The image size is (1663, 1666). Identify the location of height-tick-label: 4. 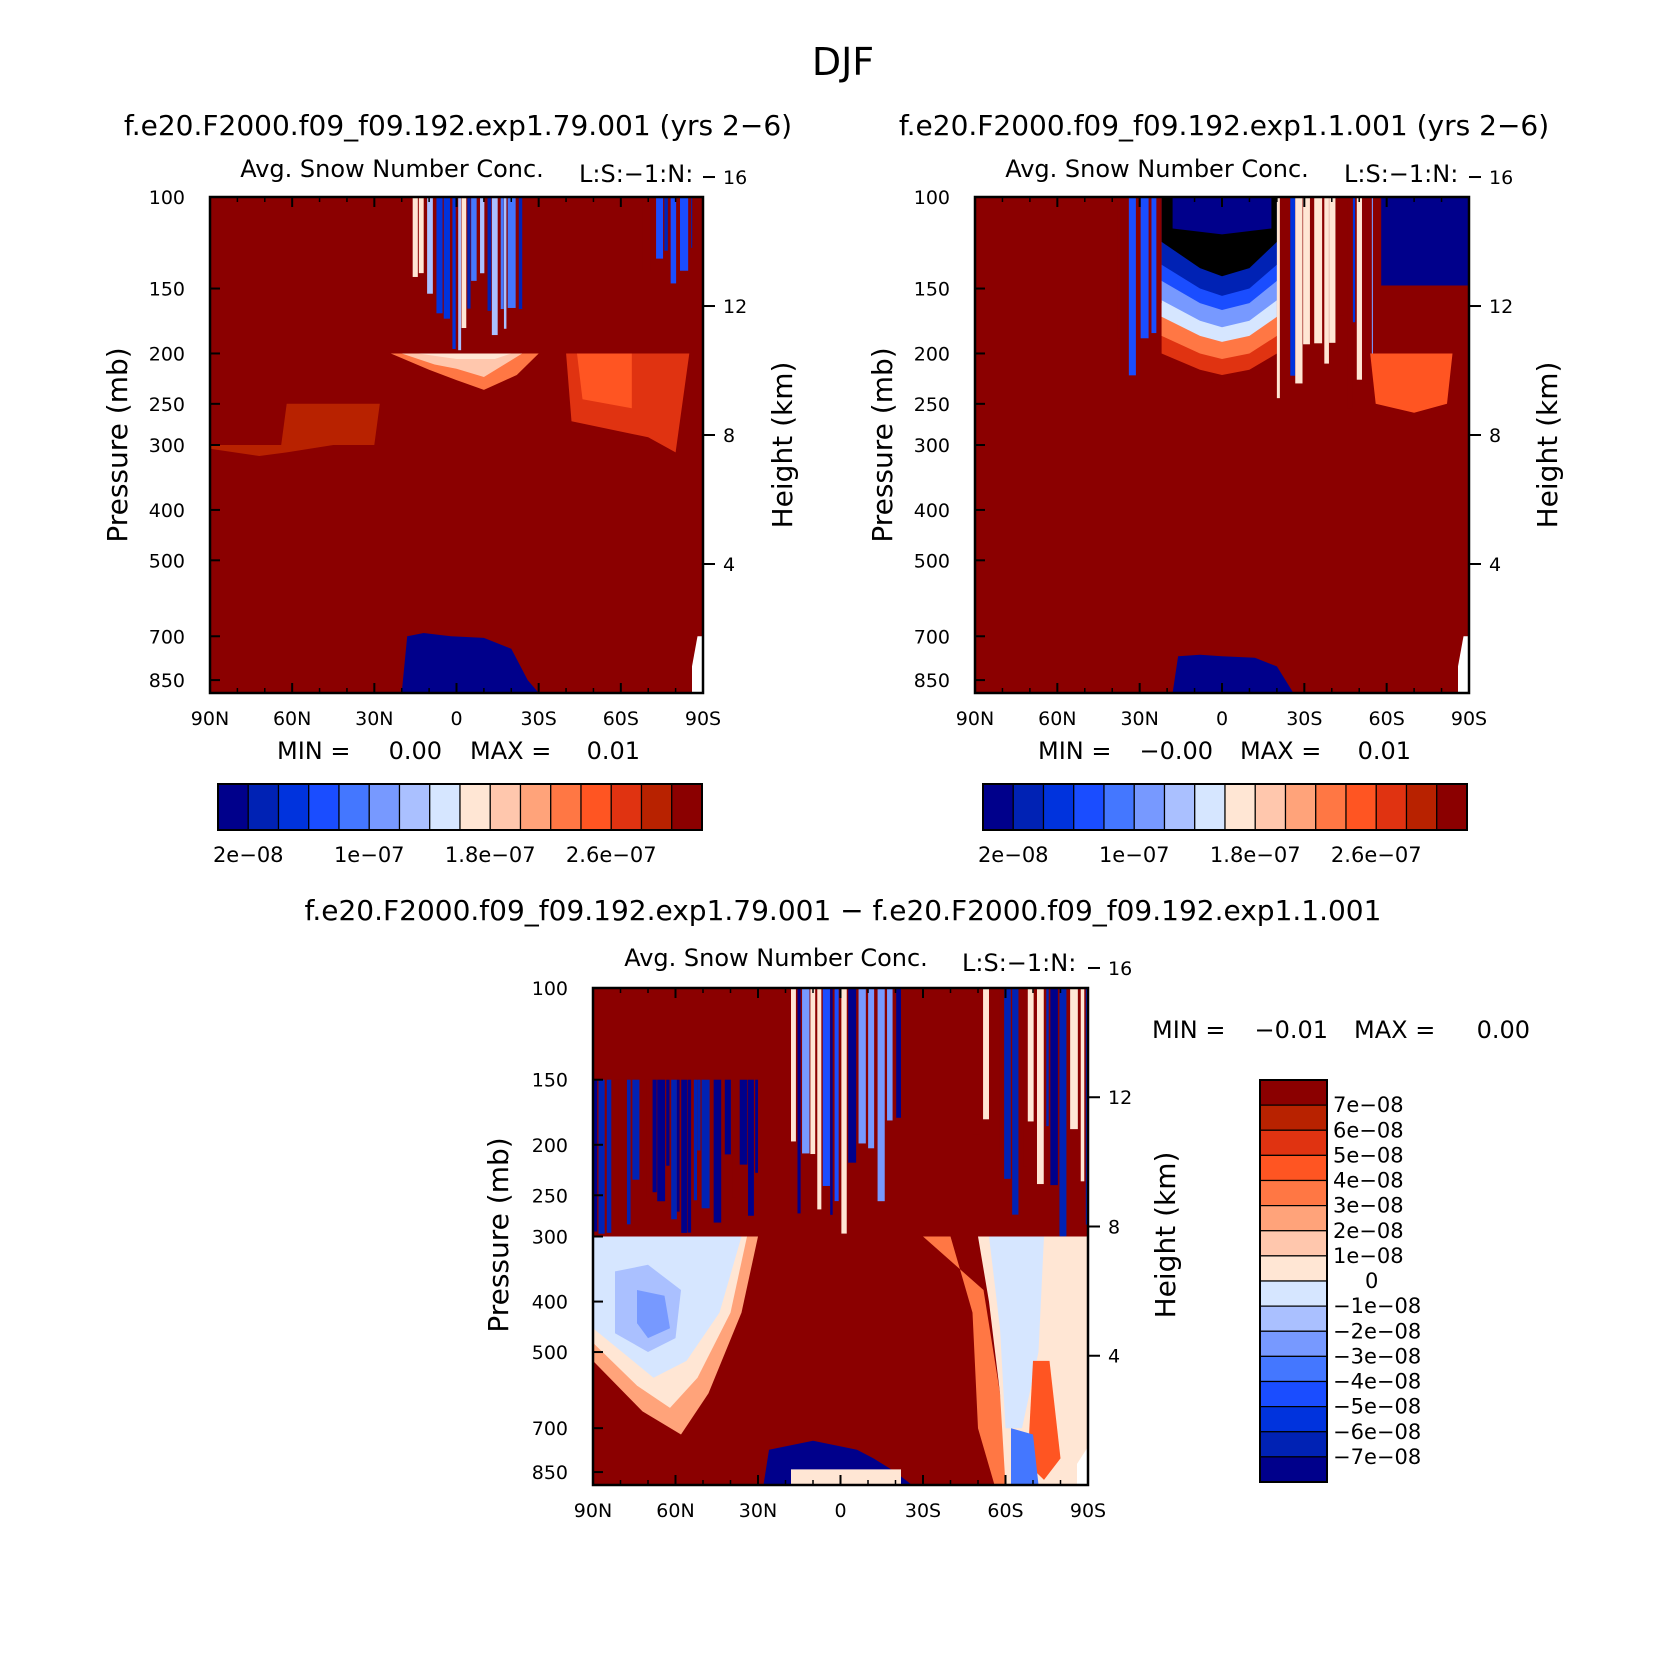
(1495, 565).